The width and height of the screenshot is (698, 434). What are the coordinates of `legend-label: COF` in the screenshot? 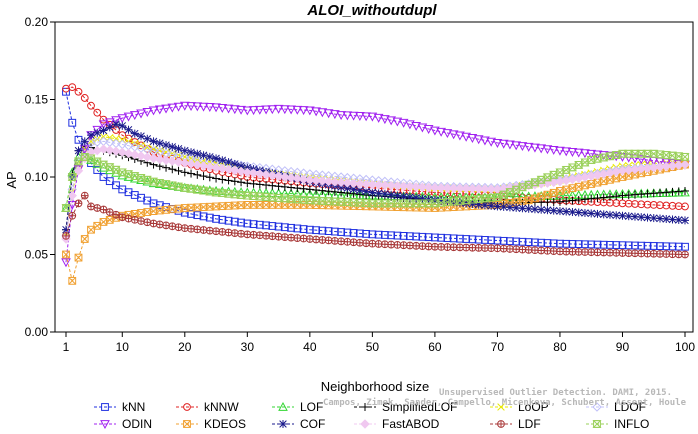 It's located at (312, 424).